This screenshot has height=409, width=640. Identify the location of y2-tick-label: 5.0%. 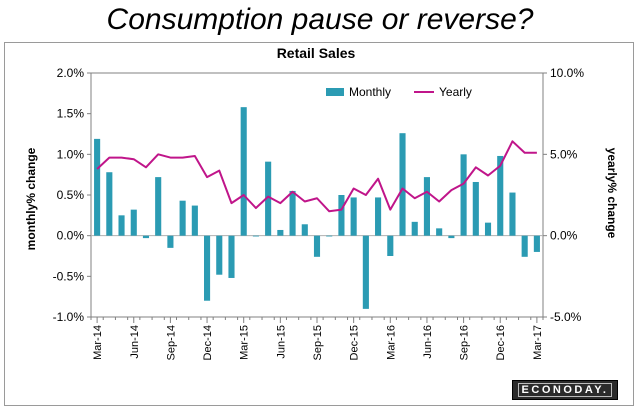
(564, 154).